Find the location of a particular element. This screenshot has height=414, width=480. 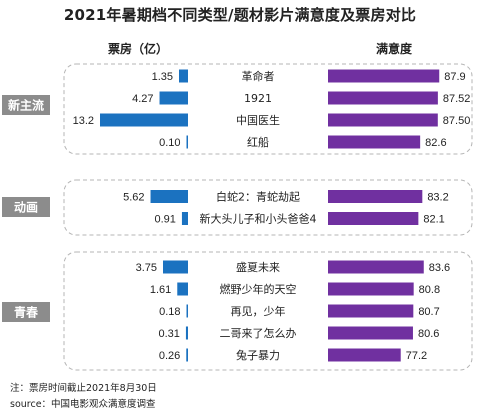

satisfaction-value: 83.6 is located at coordinates (439, 268).